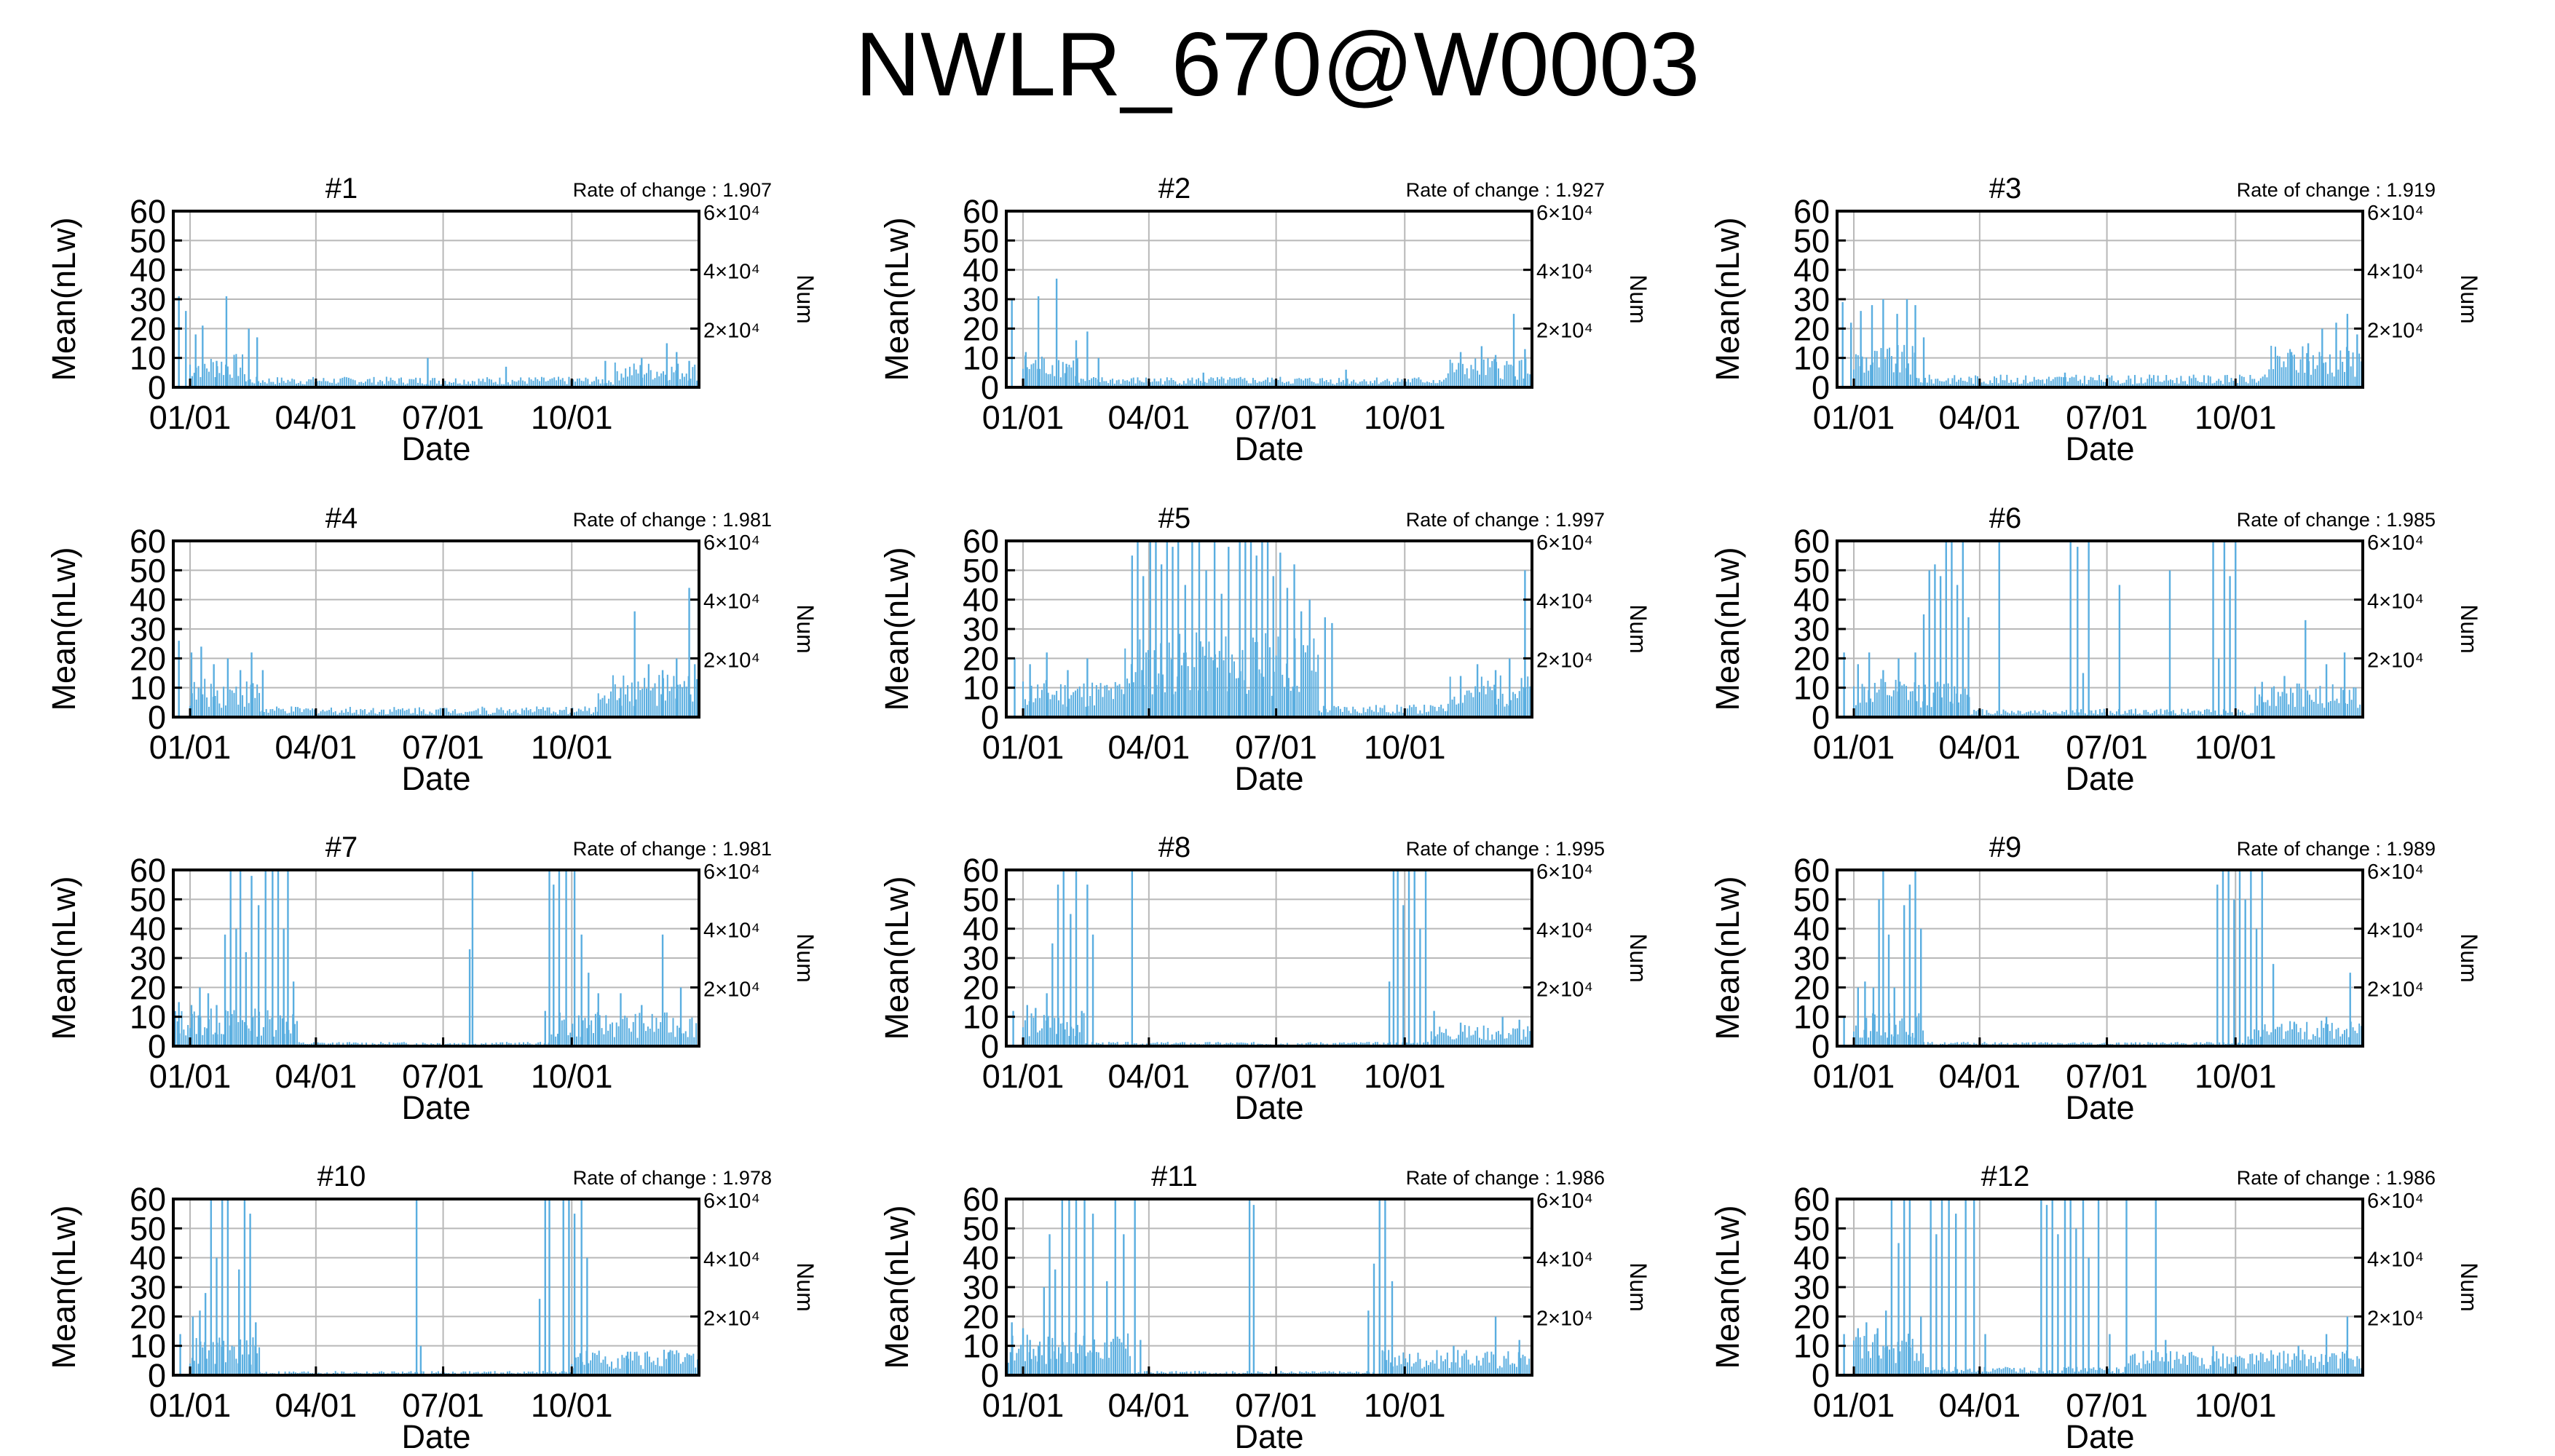  Describe the element at coordinates (1174, 847) in the screenshot. I see `panel-title: #8` at that location.